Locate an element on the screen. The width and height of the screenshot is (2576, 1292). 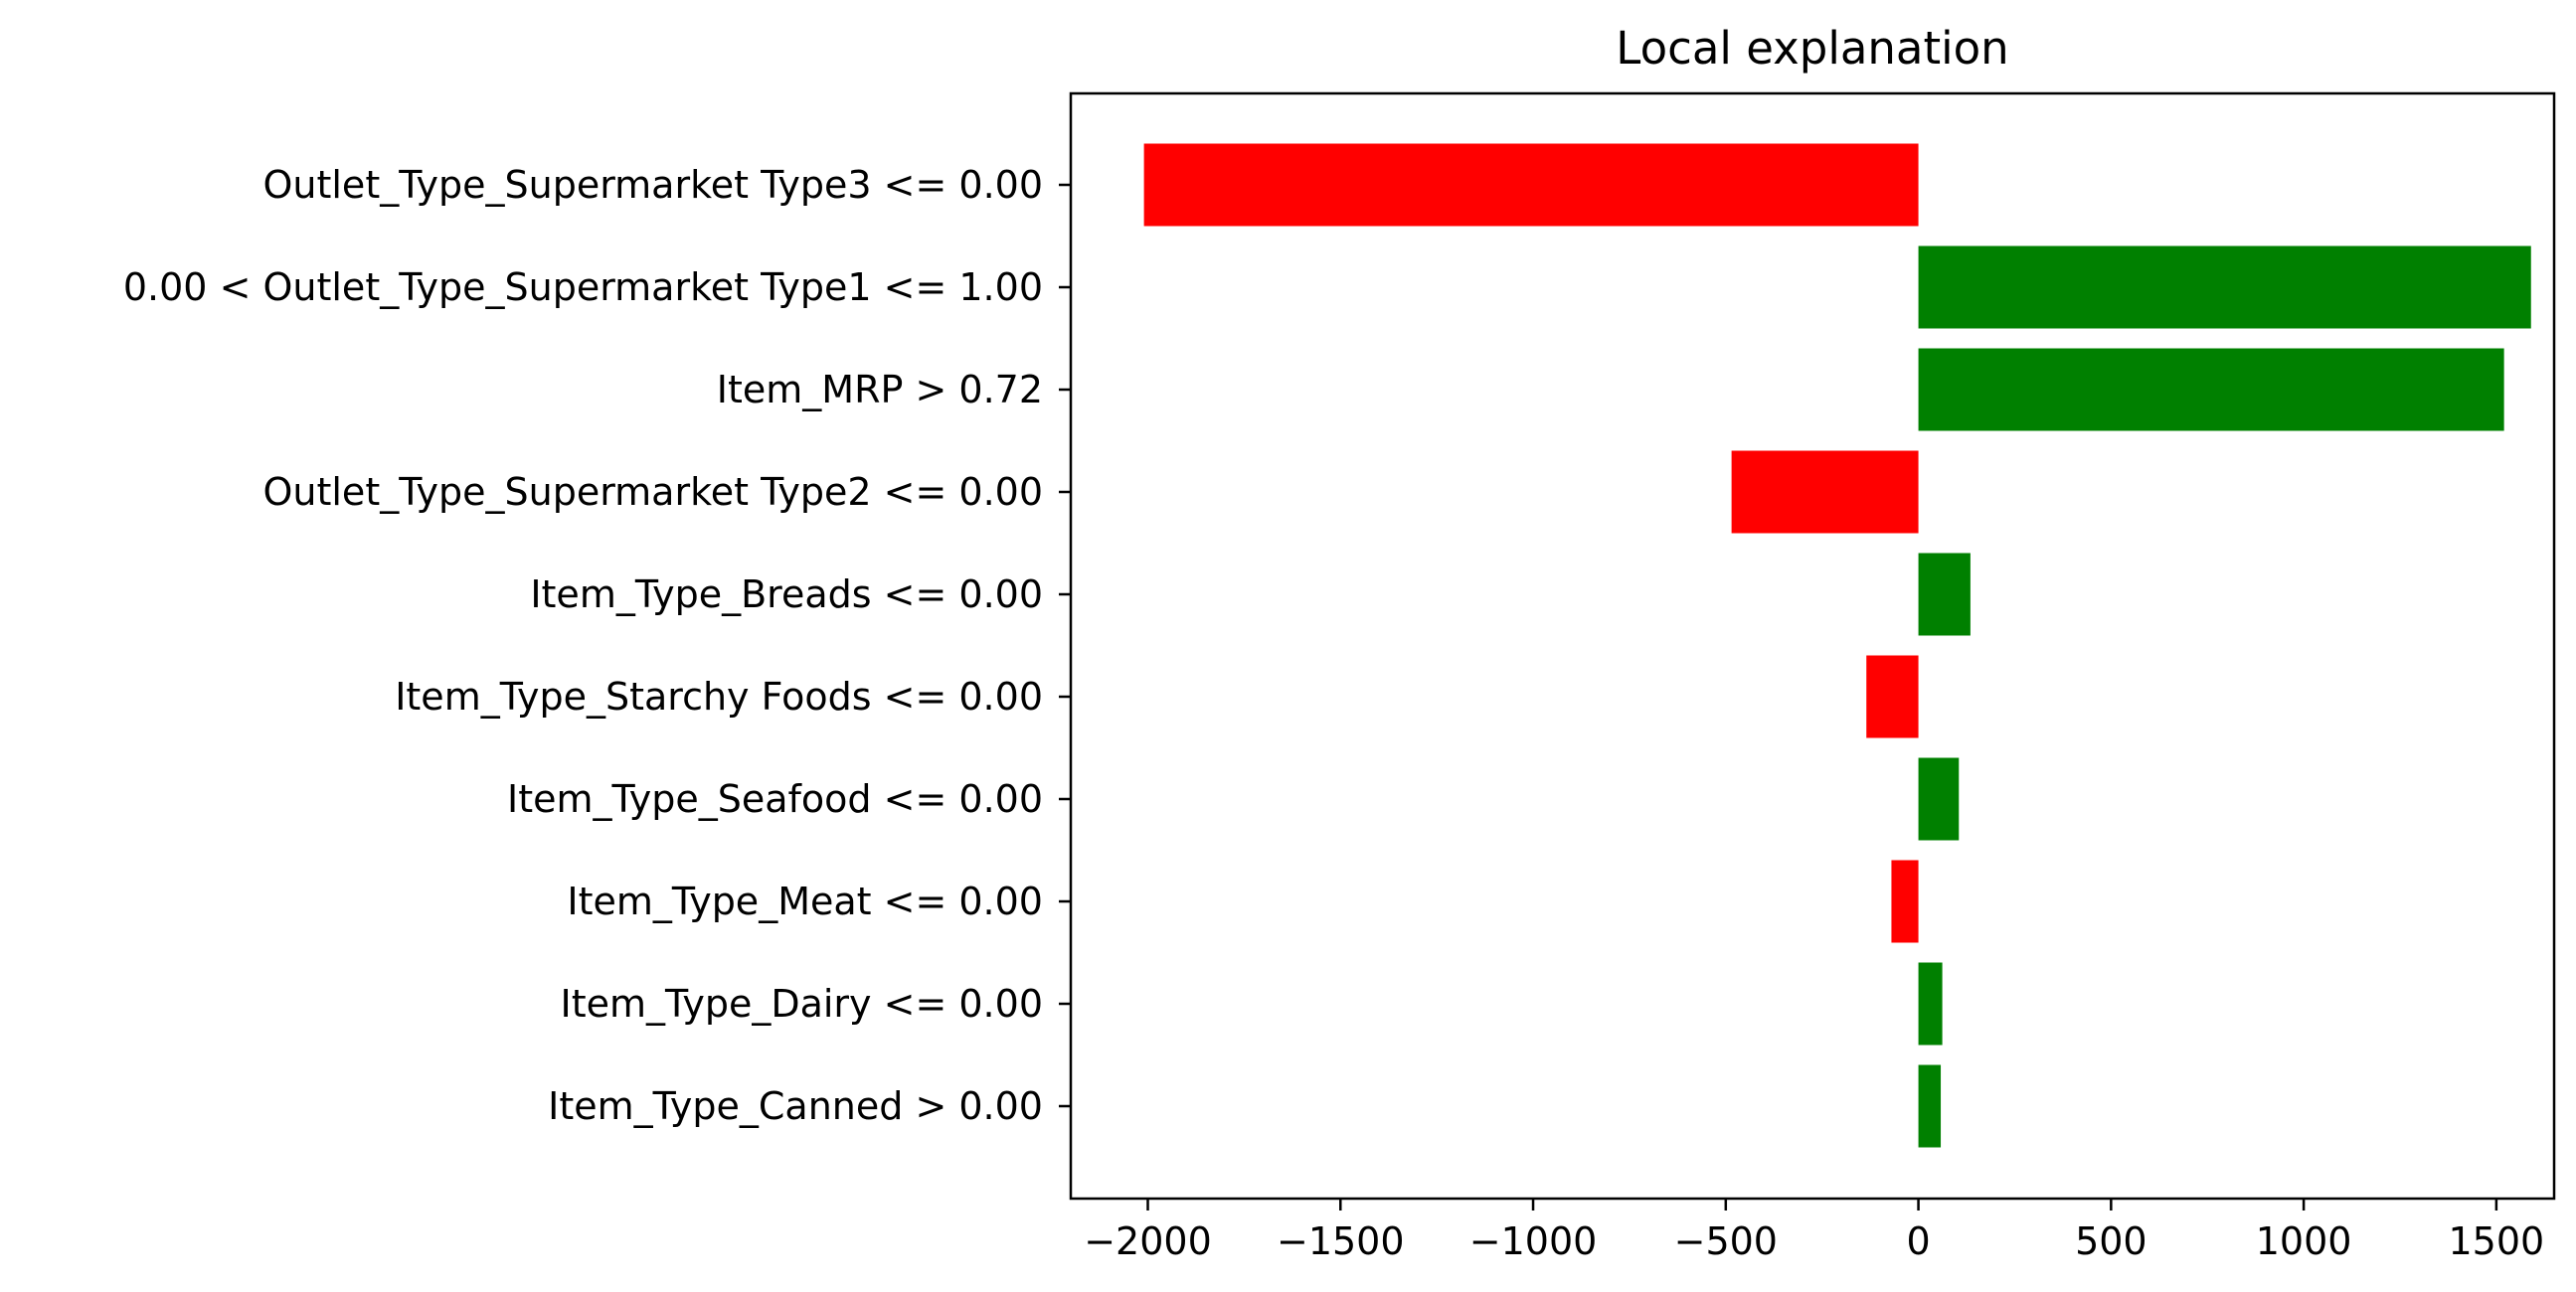
x-tick-label: −1500 is located at coordinates (1341, 1241).